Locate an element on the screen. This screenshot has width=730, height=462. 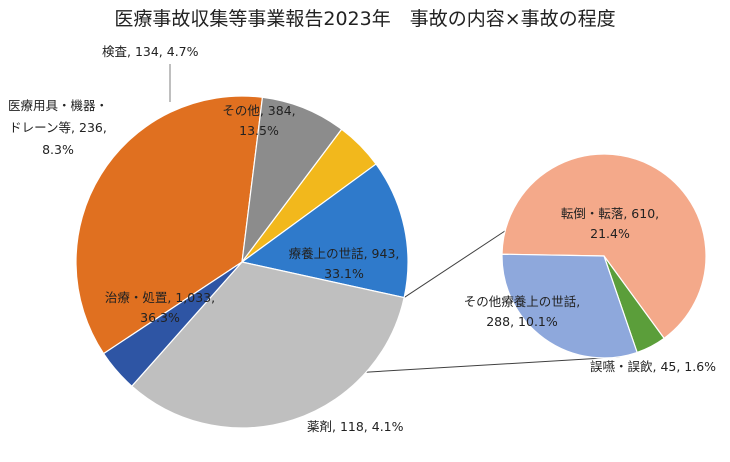
data-label---4-line-1: 33.1% is located at coordinates (344, 273).